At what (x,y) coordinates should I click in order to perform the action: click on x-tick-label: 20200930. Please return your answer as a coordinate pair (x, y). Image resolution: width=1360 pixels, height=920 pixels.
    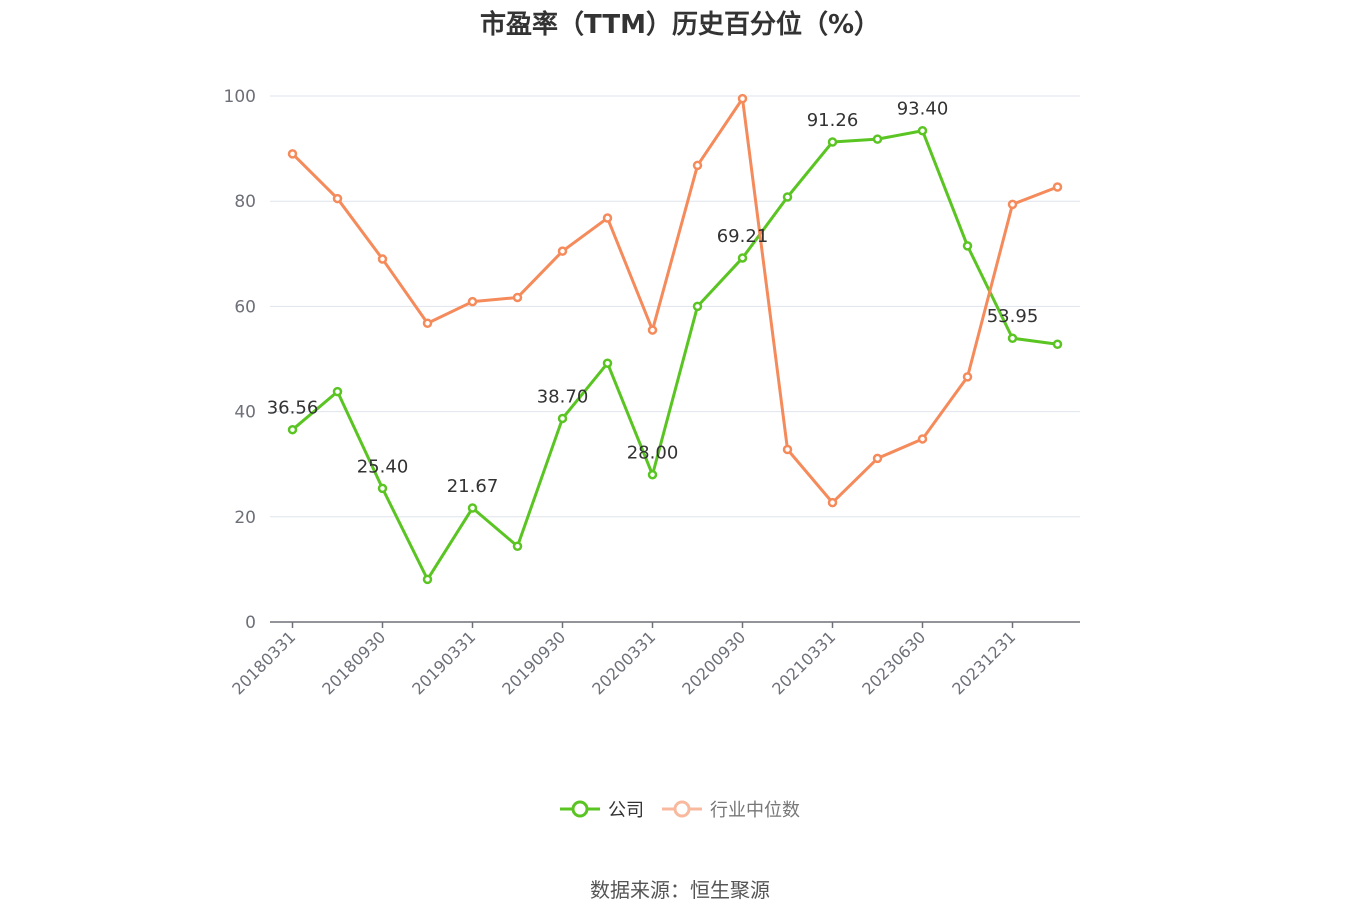
    Looking at the image, I should click on (713, 662).